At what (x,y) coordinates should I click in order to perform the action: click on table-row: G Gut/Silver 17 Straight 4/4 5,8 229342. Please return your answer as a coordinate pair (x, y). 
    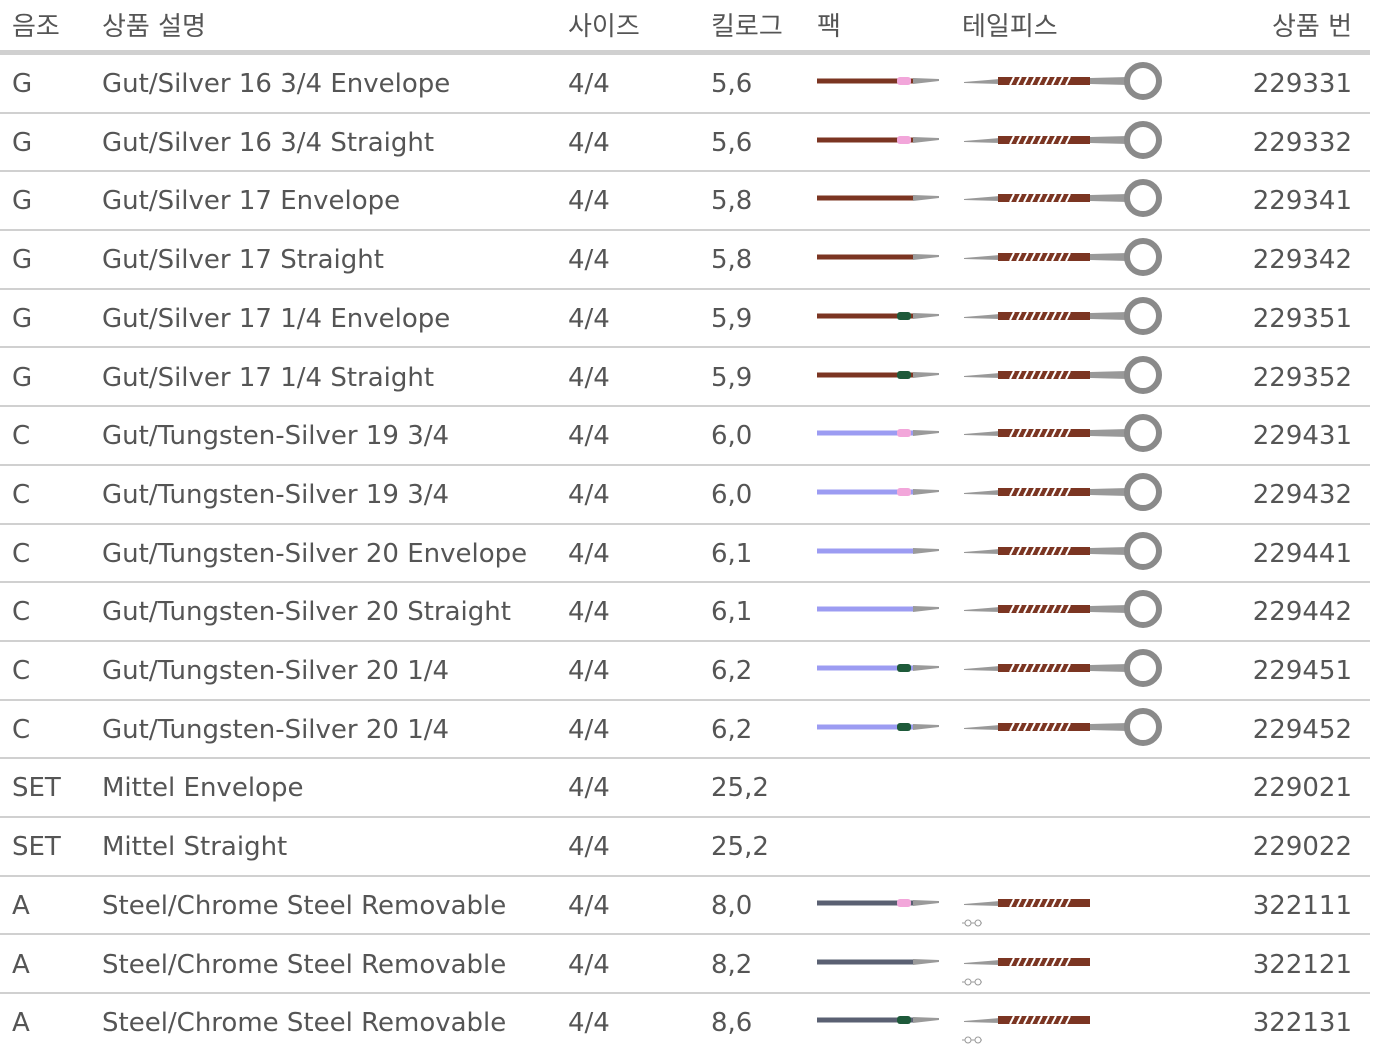
    Looking at the image, I should click on (685, 260).